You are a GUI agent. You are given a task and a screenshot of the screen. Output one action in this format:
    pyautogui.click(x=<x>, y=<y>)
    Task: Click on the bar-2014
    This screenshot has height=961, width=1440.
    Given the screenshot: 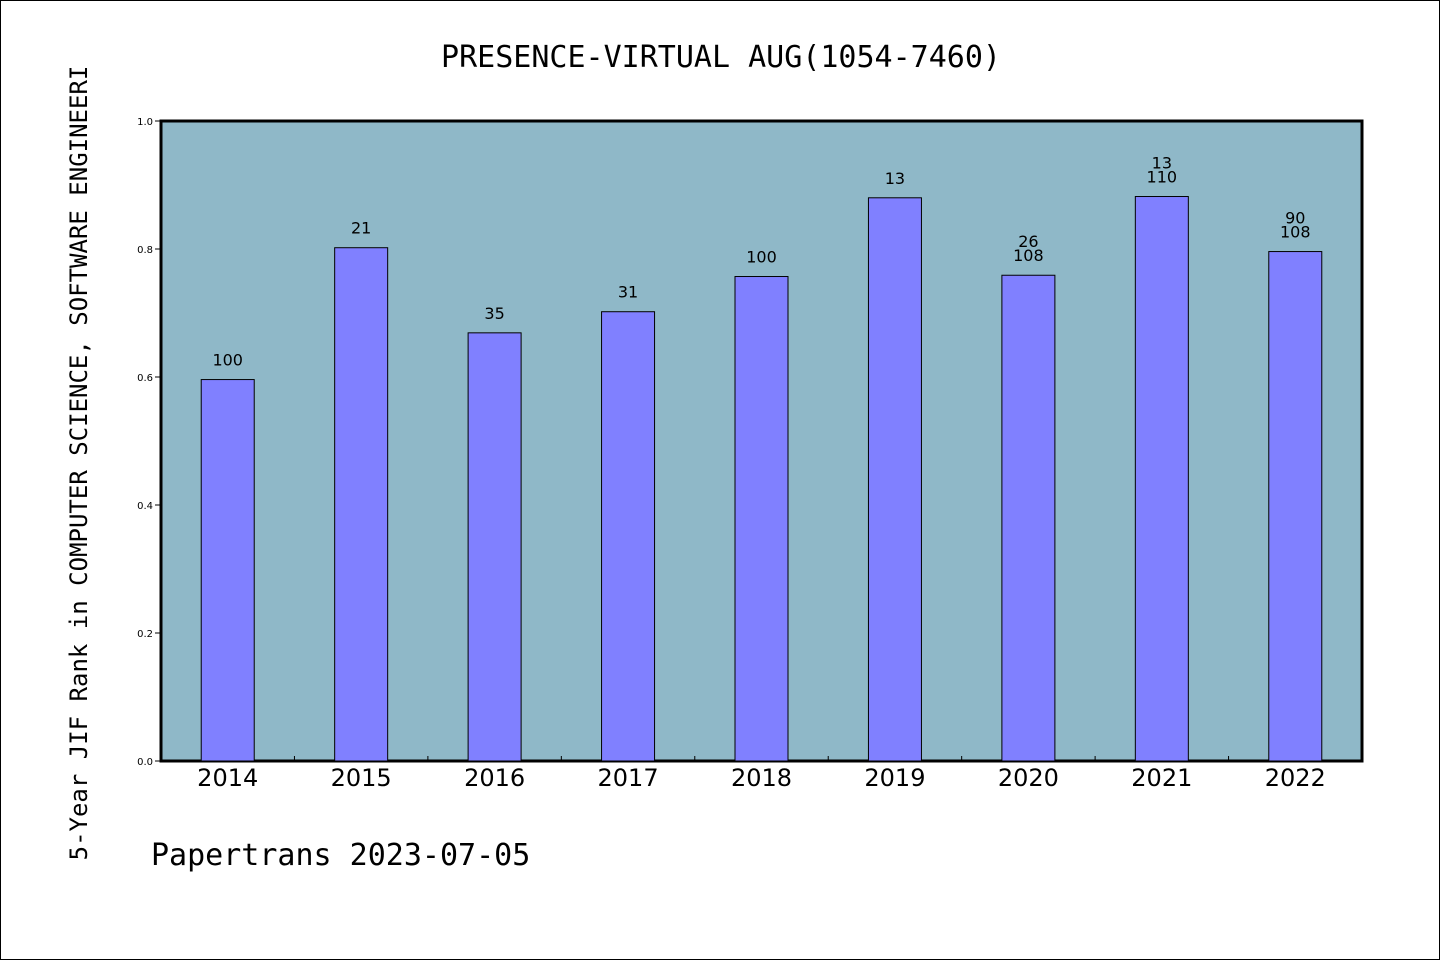 What is the action you would take?
    pyautogui.click(x=227, y=570)
    